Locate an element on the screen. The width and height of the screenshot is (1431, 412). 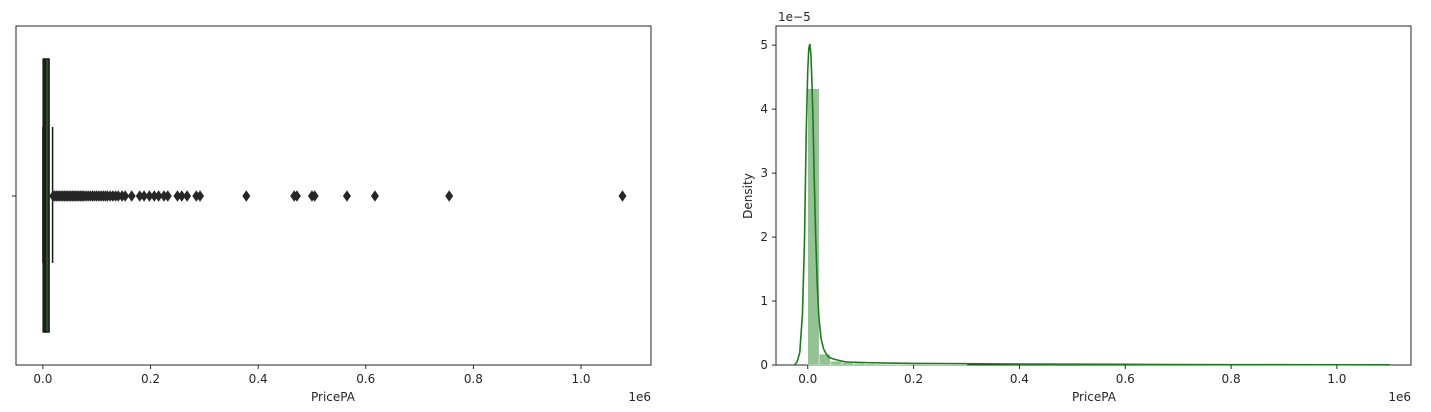
histogram-y-tick-label: 4 is located at coordinates (764, 109).